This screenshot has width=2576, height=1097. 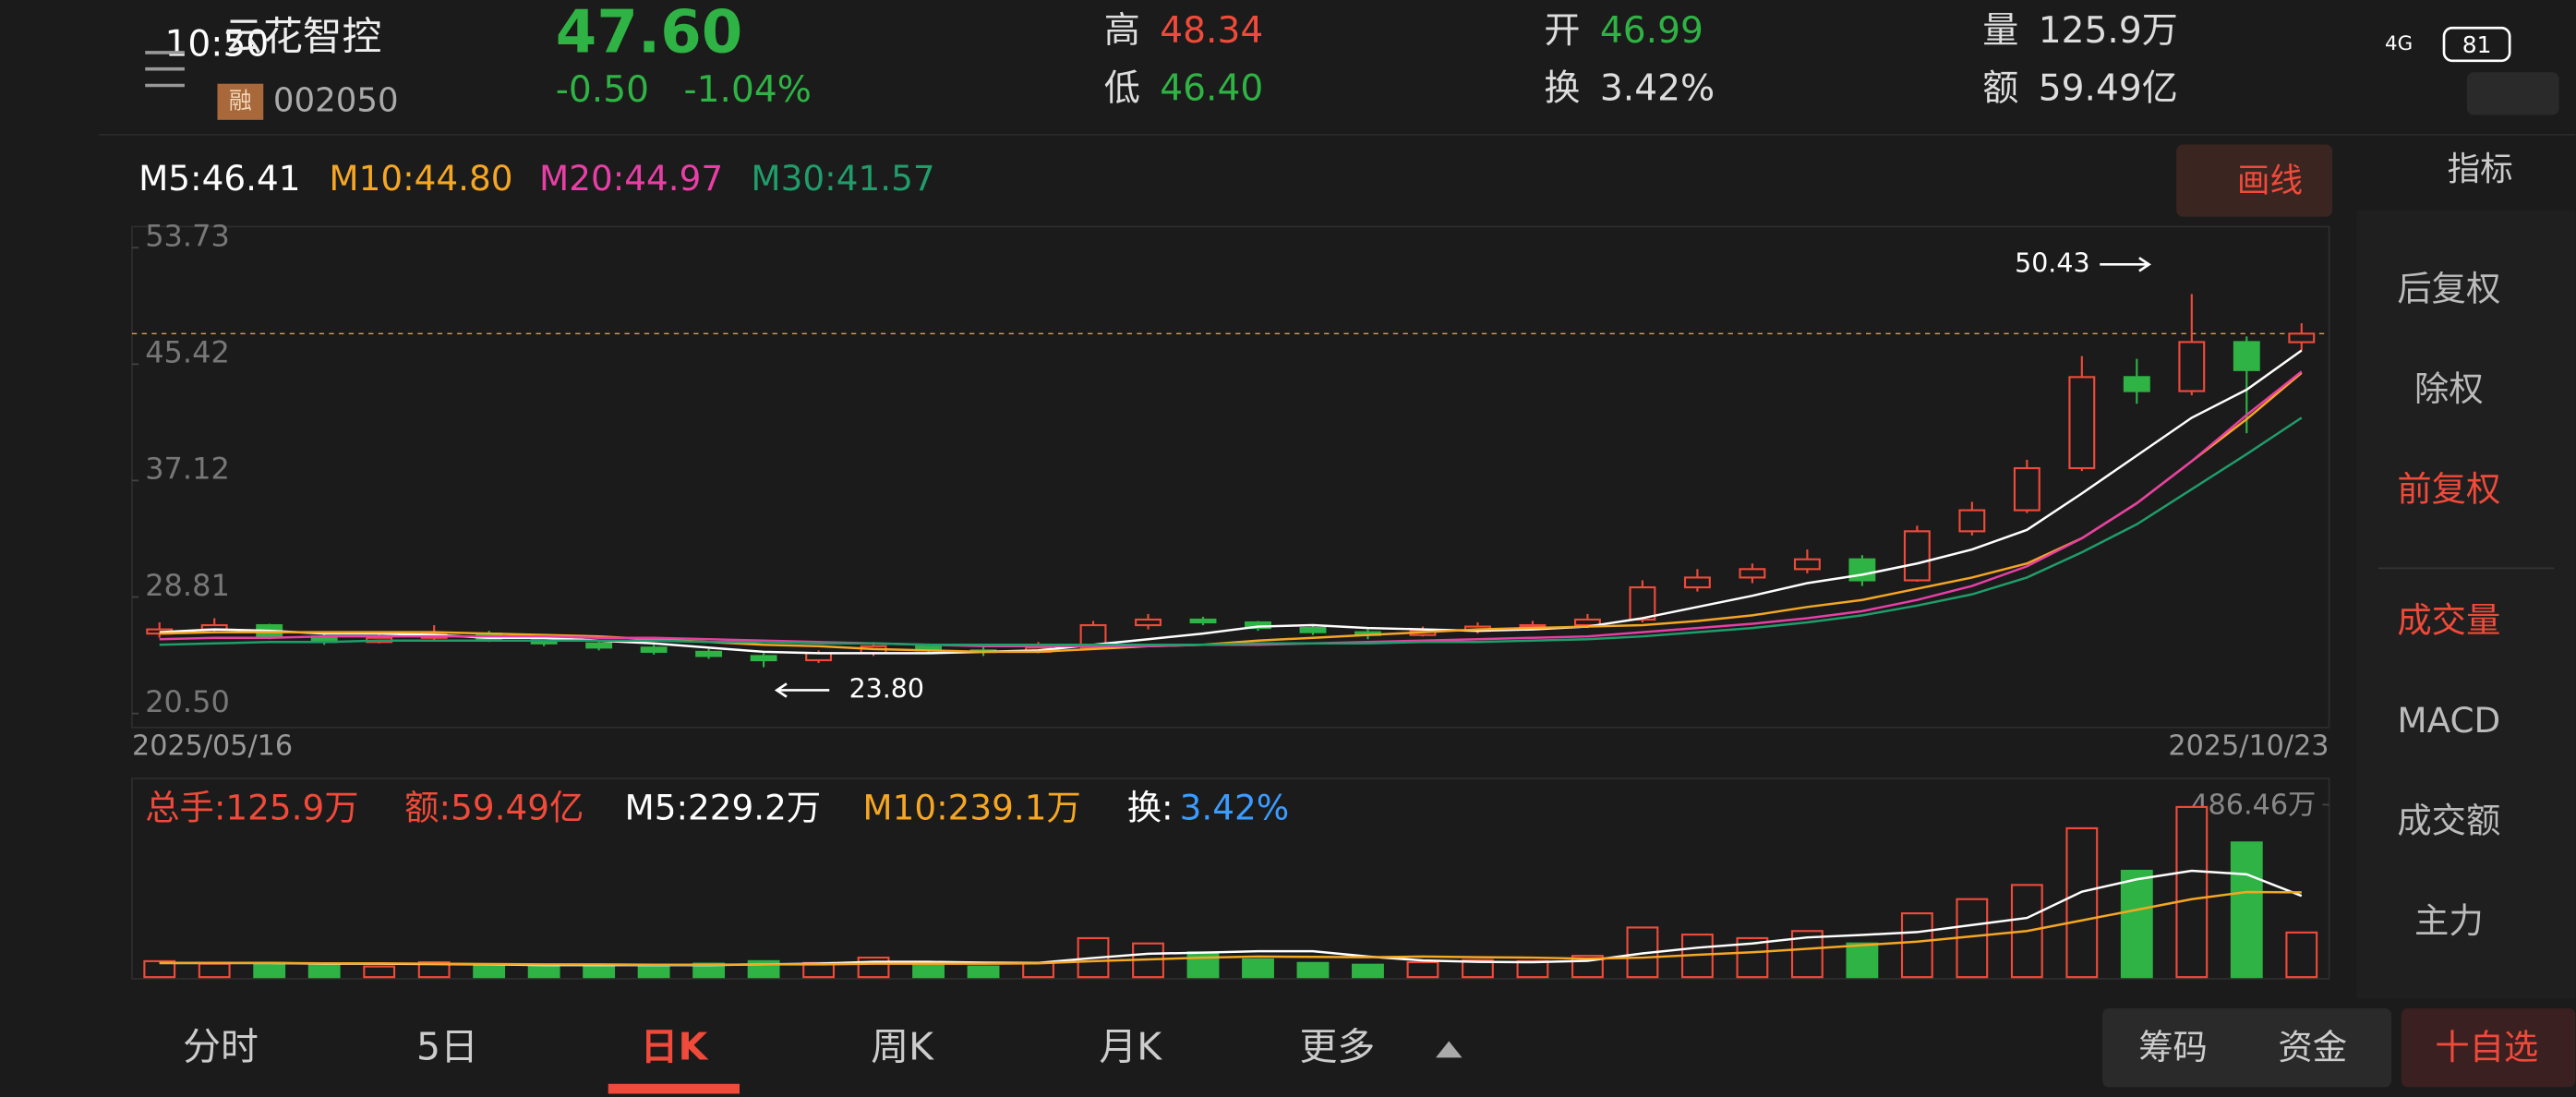 What do you see at coordinates (212, 746) in the screenshot?
I see `start-date: 2025/05/16` at bounding box center [212, 746].